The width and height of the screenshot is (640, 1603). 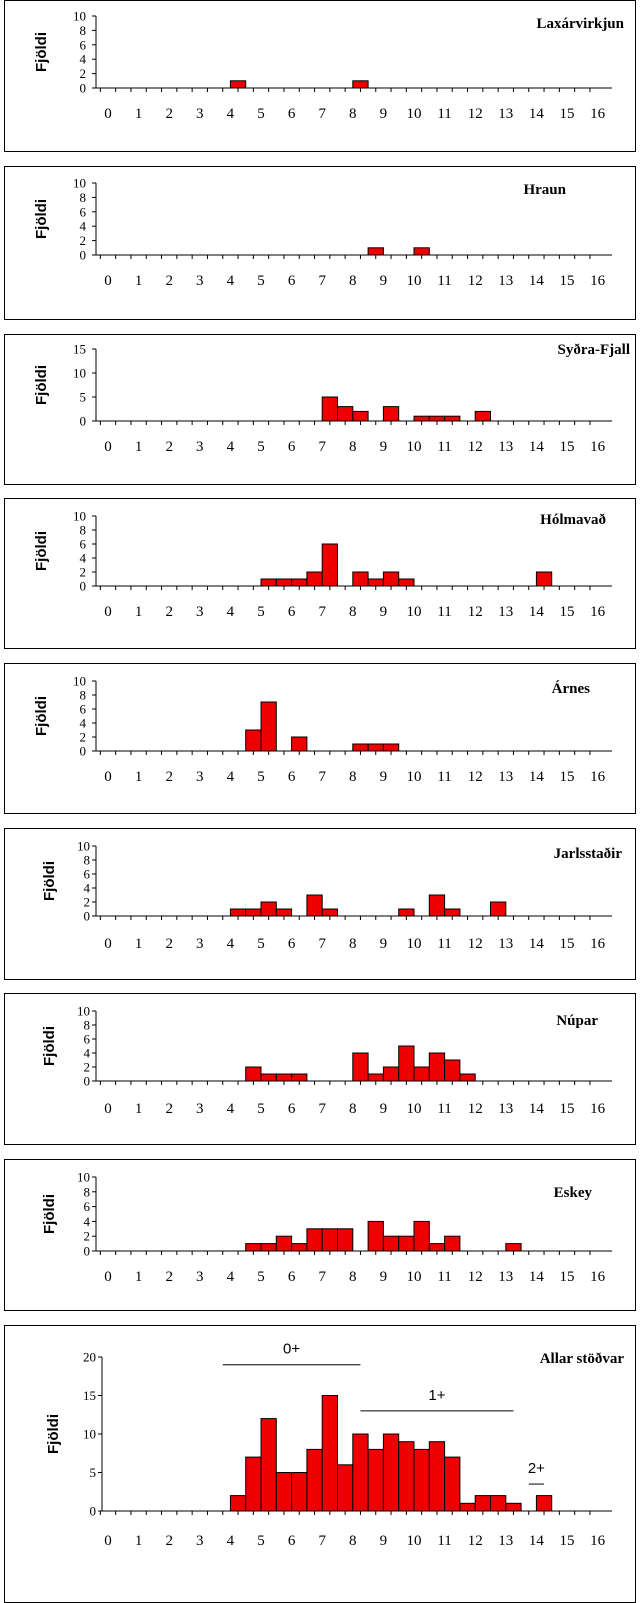 What do you see at coordinates (89, 1357) in the screenshot?
I see `y-tick-label: 20` at bounding box center [89, 1357].